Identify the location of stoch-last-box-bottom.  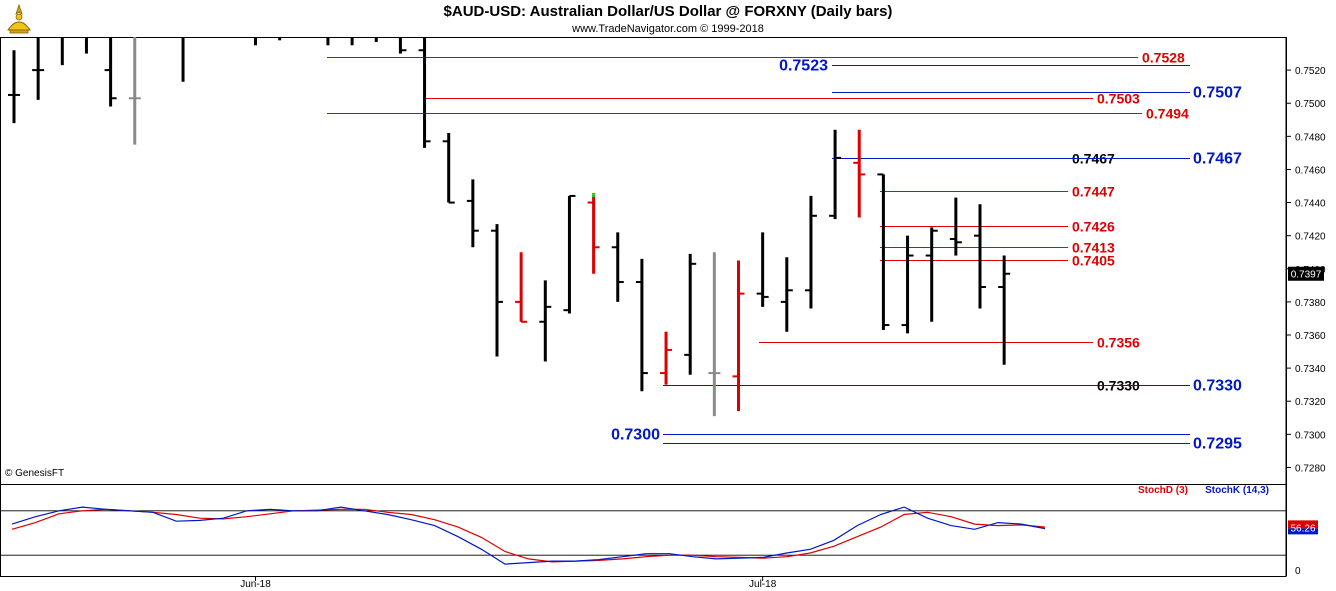
(1303, 531).